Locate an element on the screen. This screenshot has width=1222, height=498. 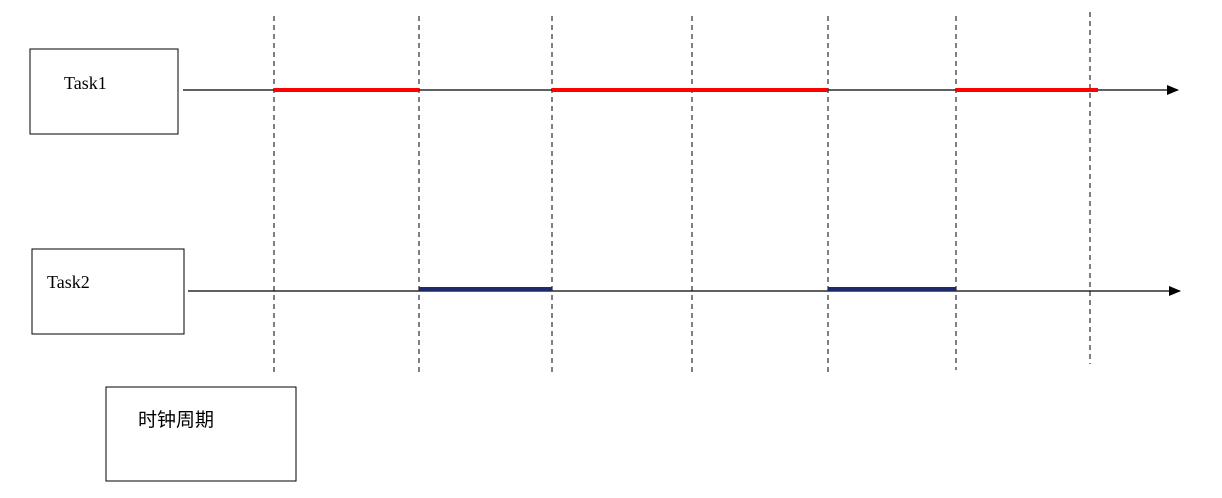
task1-label-box: Task1 is located at coordinates (104, 91).